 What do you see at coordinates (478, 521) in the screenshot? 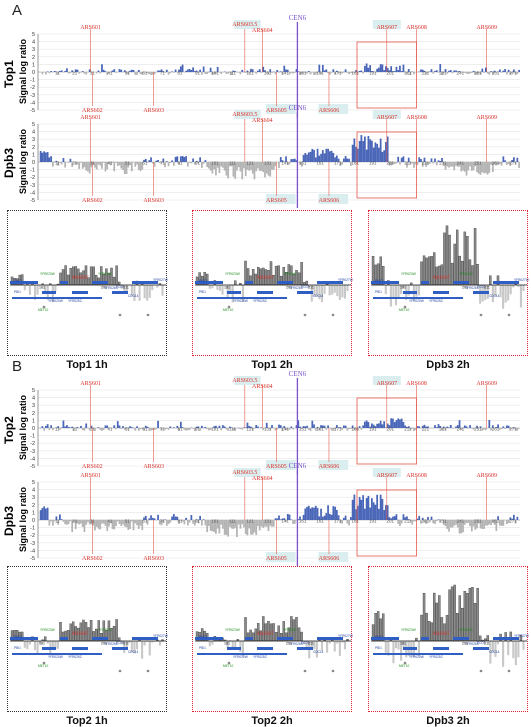
I see `x-tick-label: 251` at bounding box center [478, 521].